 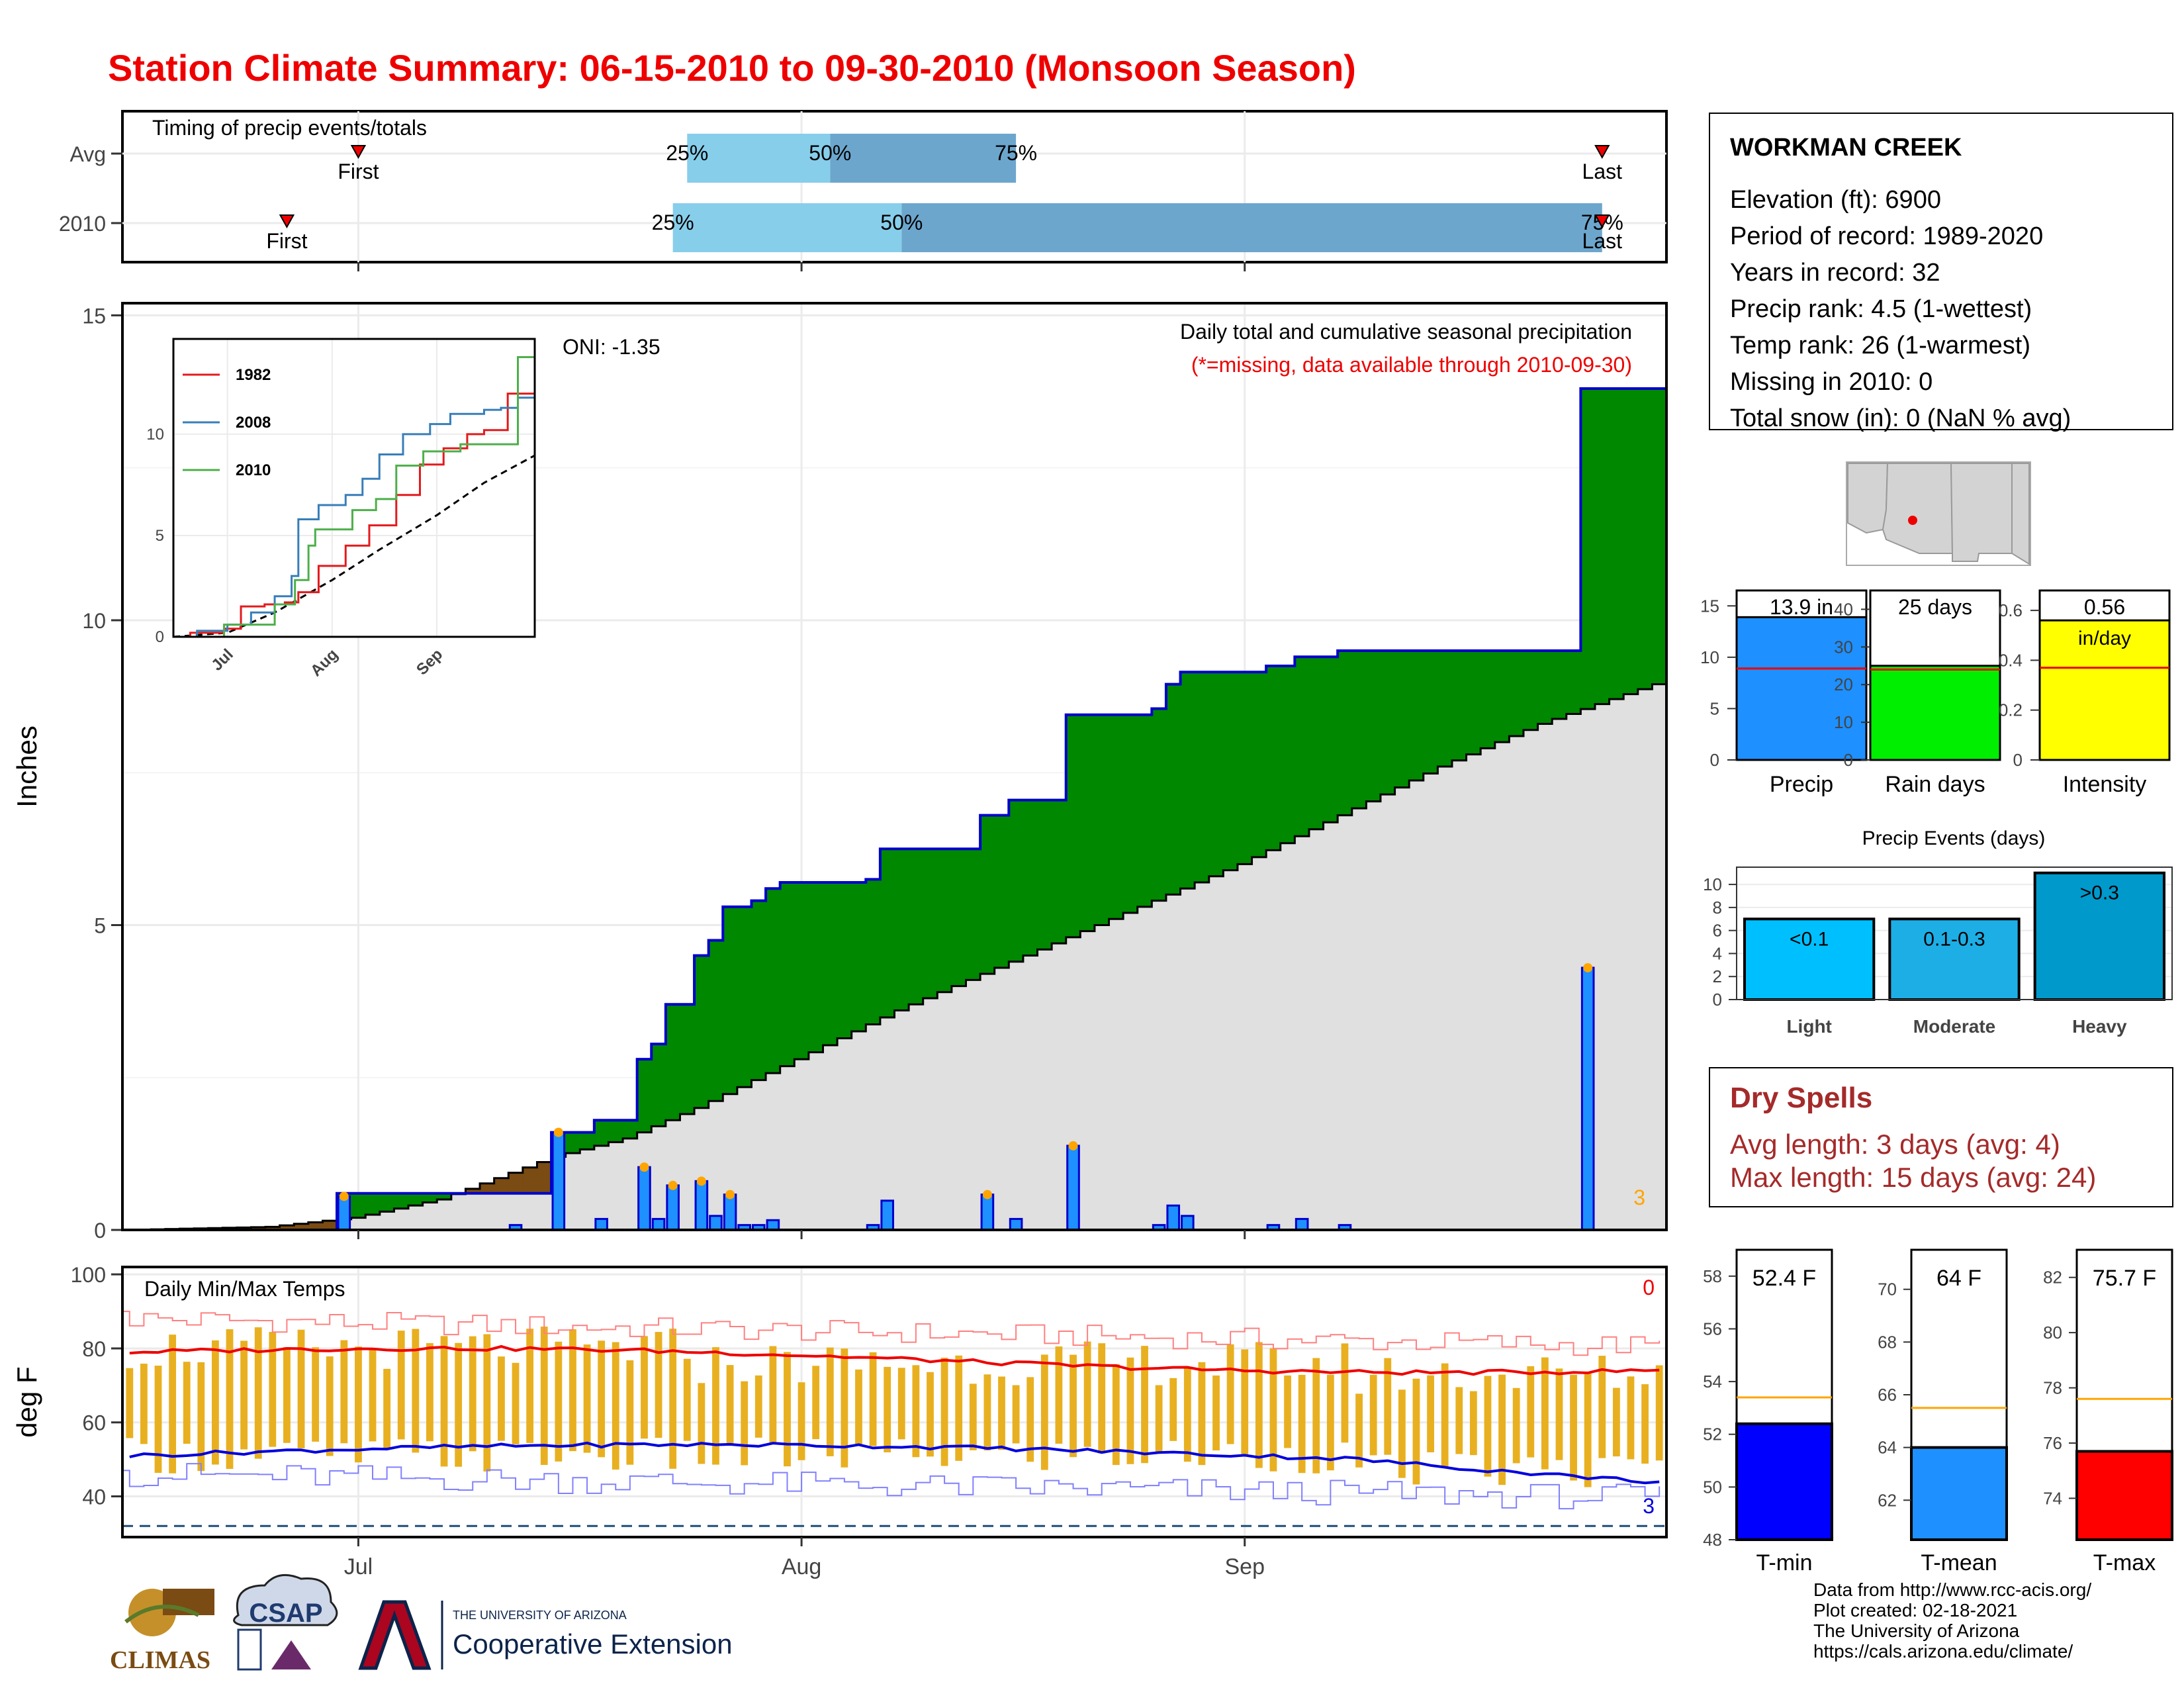 What do you see at coordinates (611, 347) in the screenshot?
I see `oni-label: ONI: -1.35` at bounding box center [611, 347].